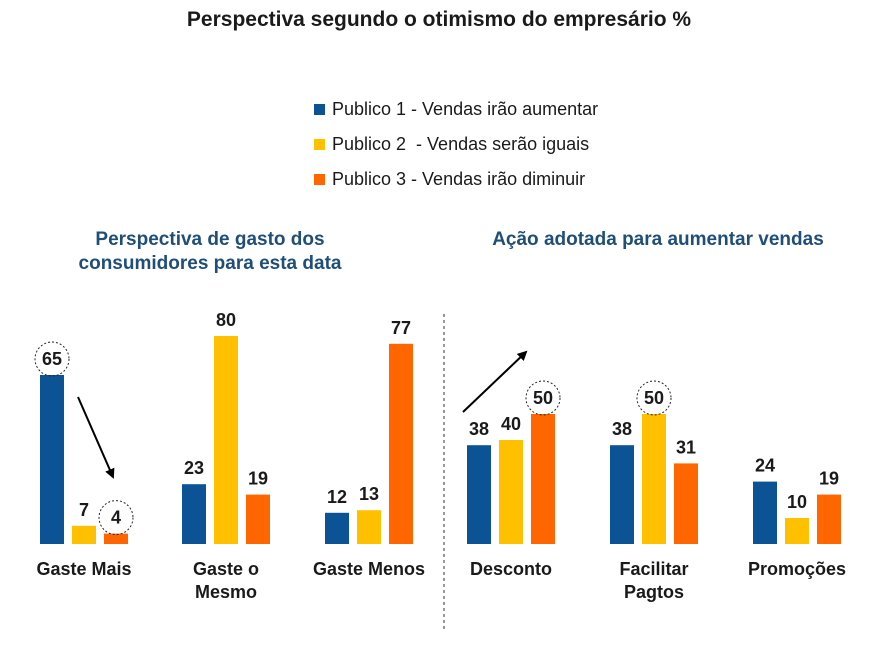 The width and height of the screenshot is (878, 662). What do you see at coordinates (459, 179) in the screenshot?
I see `legend-label-publico-3: Publico 3 - Vendas irão diminuir` at bounding box center [459, 179].